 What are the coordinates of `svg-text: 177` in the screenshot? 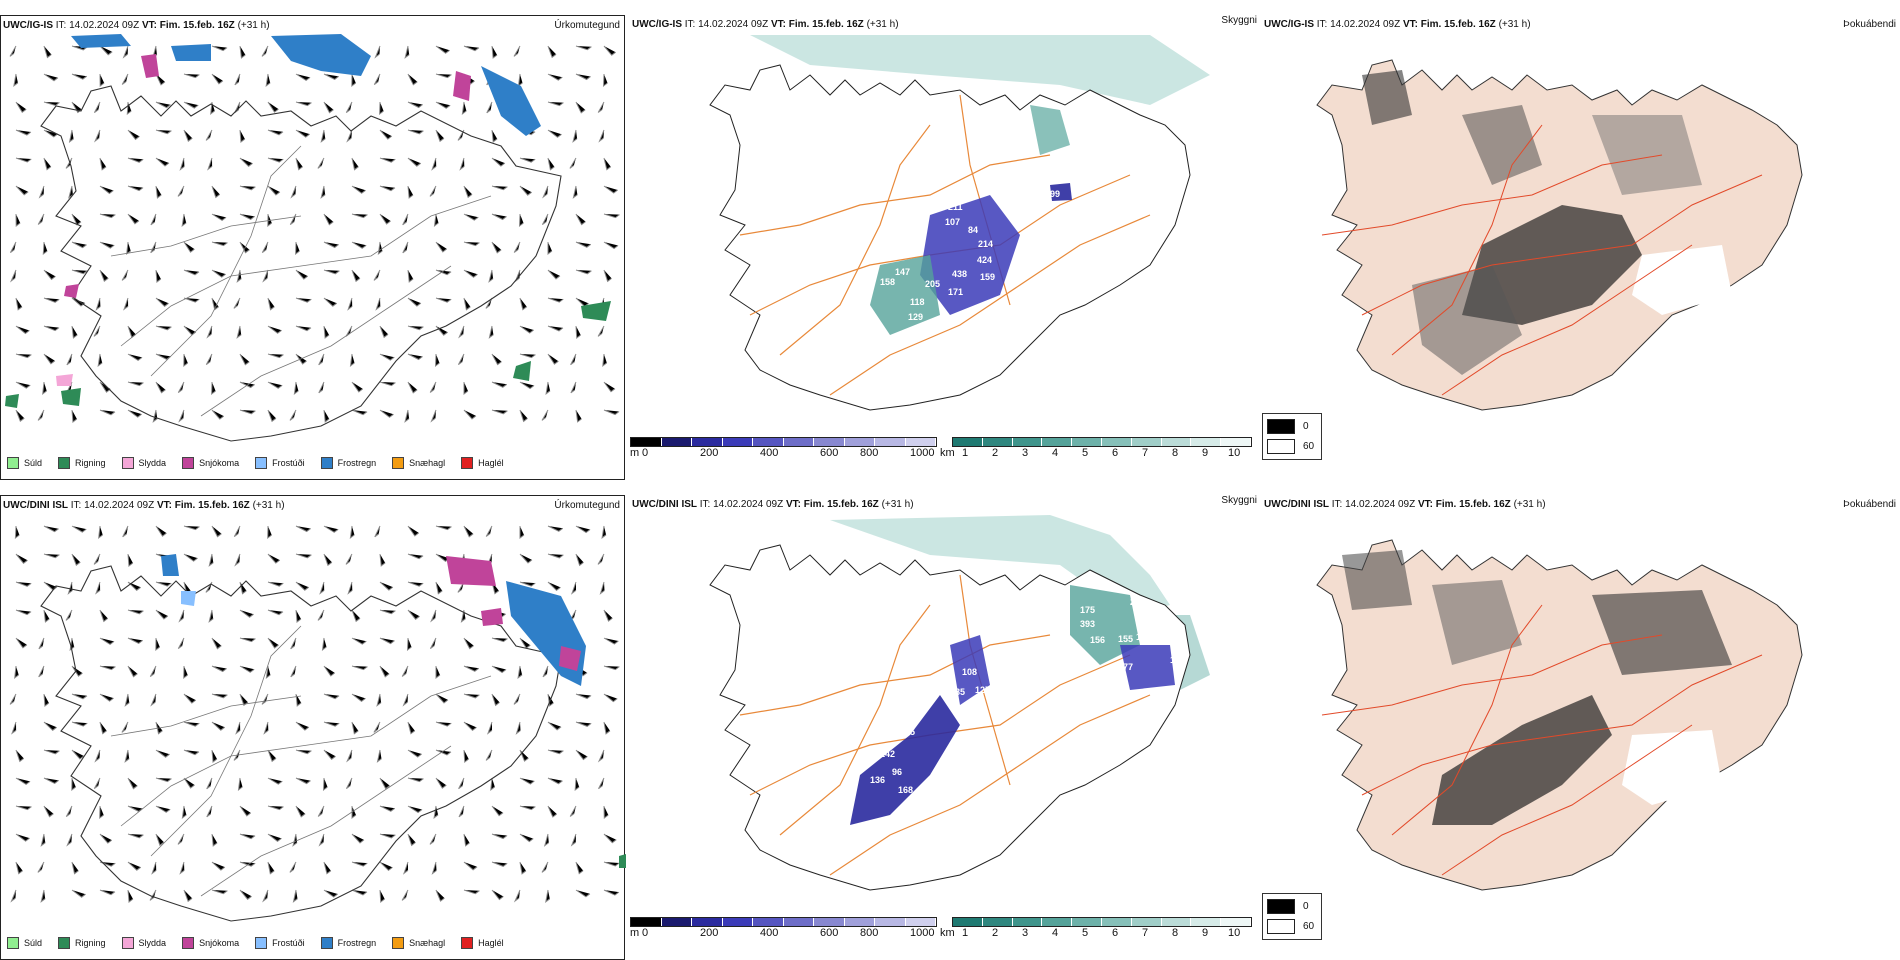 It's located at (1125, 667).